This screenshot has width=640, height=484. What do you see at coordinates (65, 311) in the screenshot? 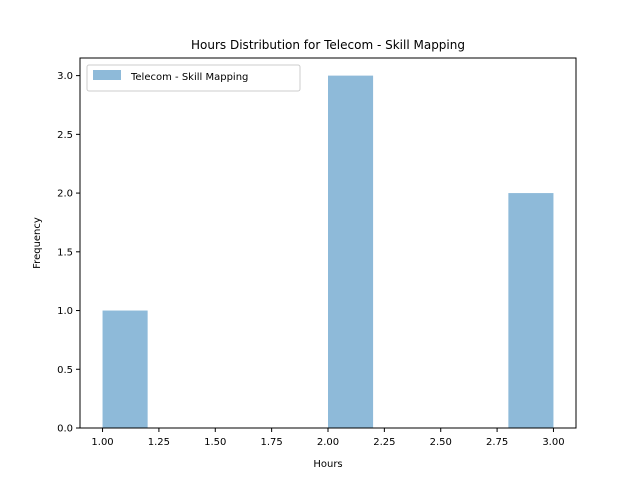
I see `y-tick-label: 1.0` at bounding box center [65, 311].